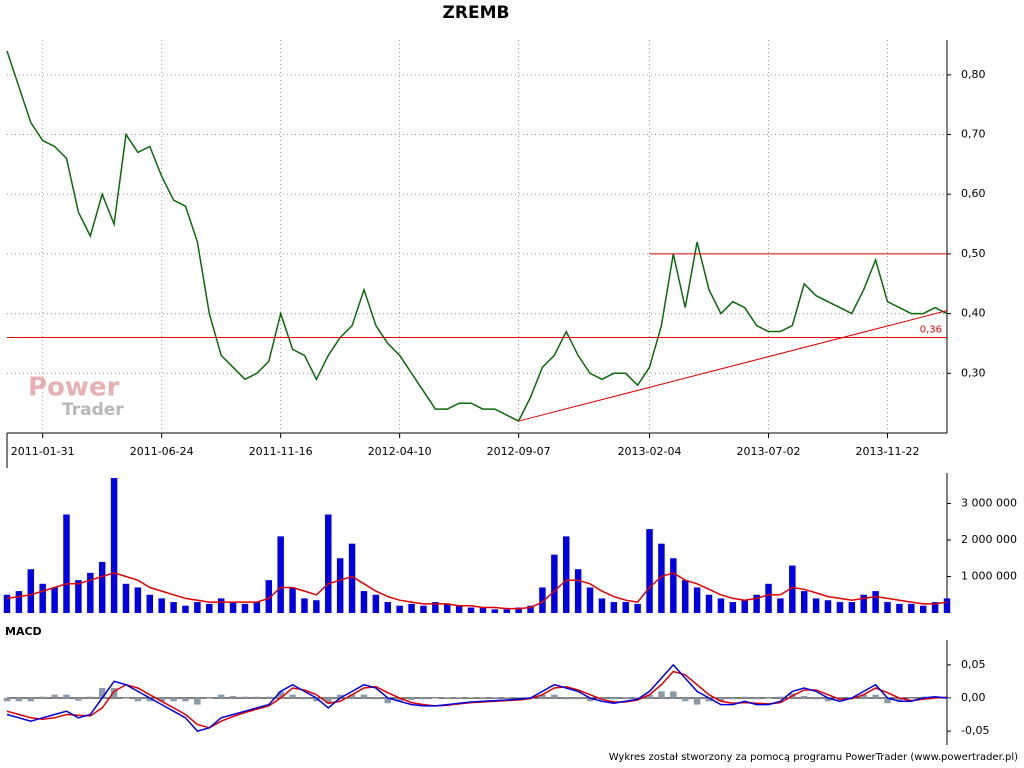 The image size is (1024, 768). I want to click on trend-line, so click(733, 366).